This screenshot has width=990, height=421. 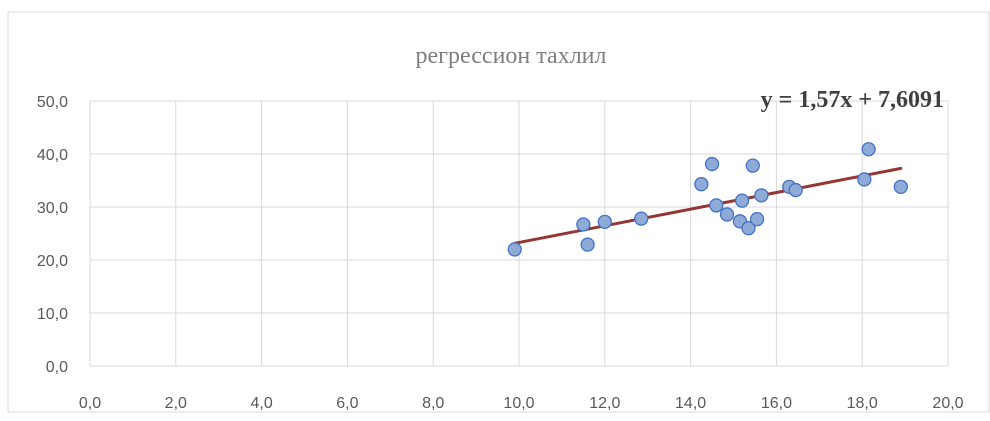 What do you see at coordinates (604, 403) in the screenshot?
I see `x-tick-label: 12,0` at bounding box center [604, 403].